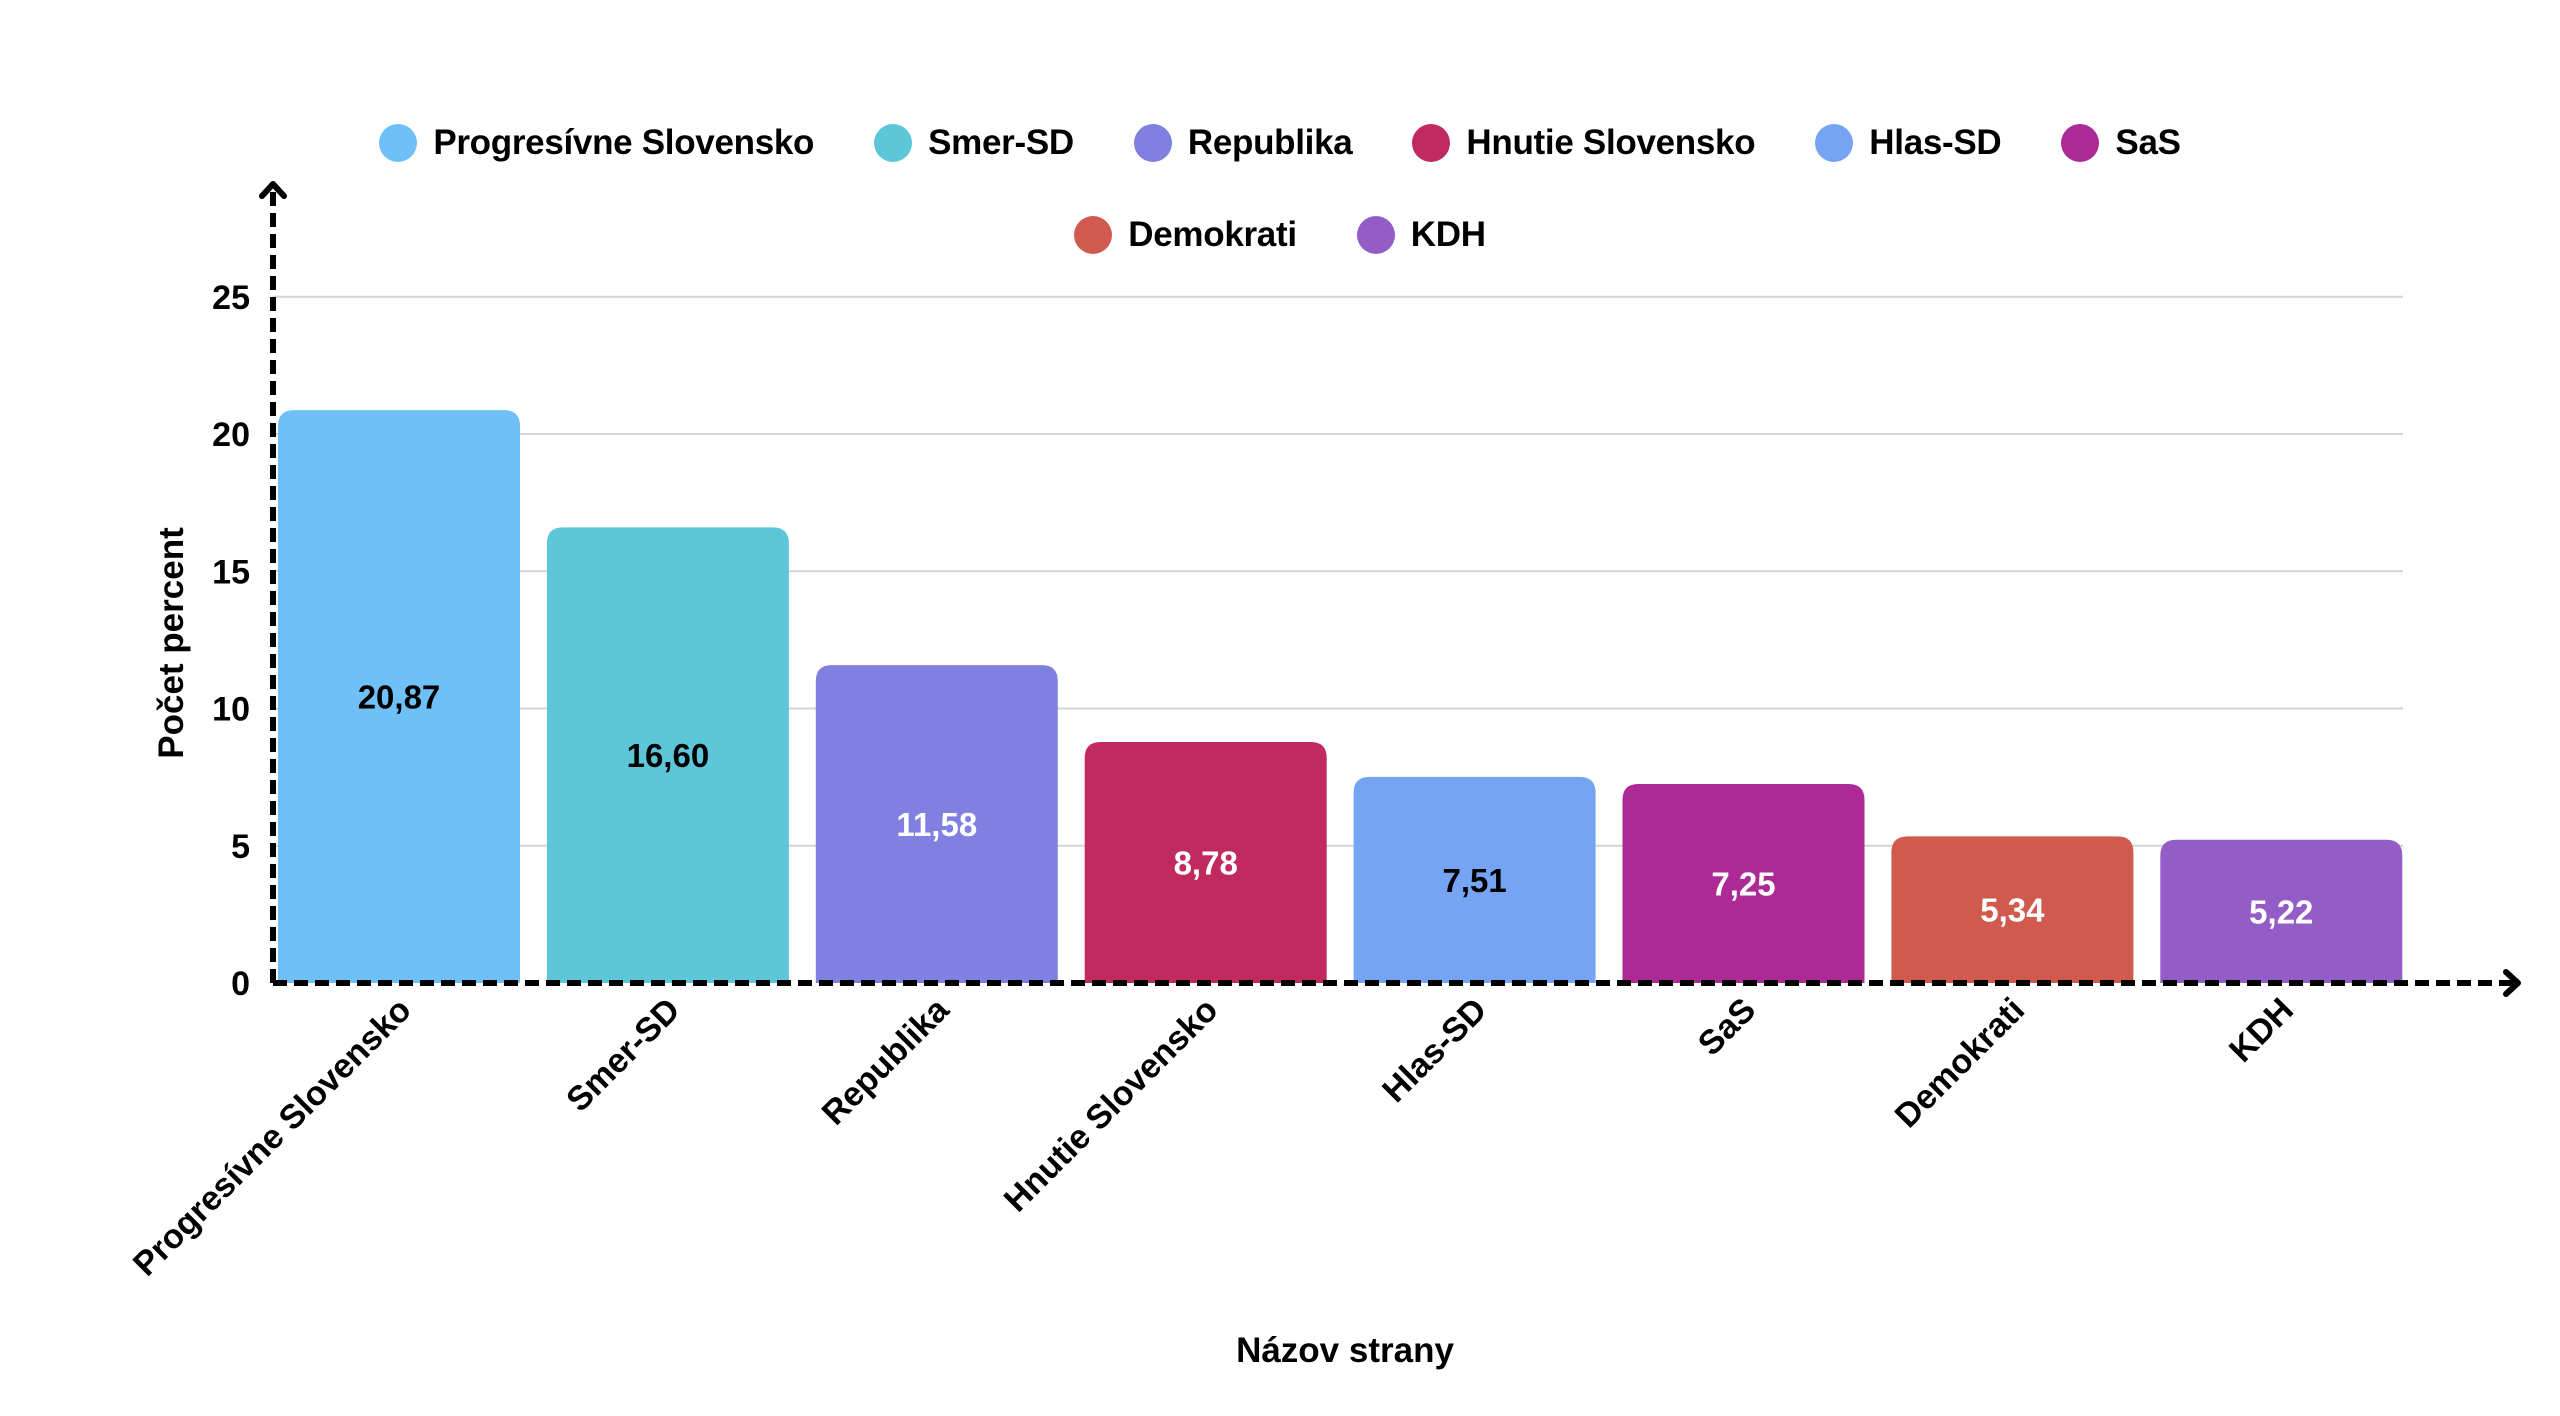 The height and width of the screenshot is (1416, 2560). I want to click on legend-item-republika: Republika, so click(1243, 143).